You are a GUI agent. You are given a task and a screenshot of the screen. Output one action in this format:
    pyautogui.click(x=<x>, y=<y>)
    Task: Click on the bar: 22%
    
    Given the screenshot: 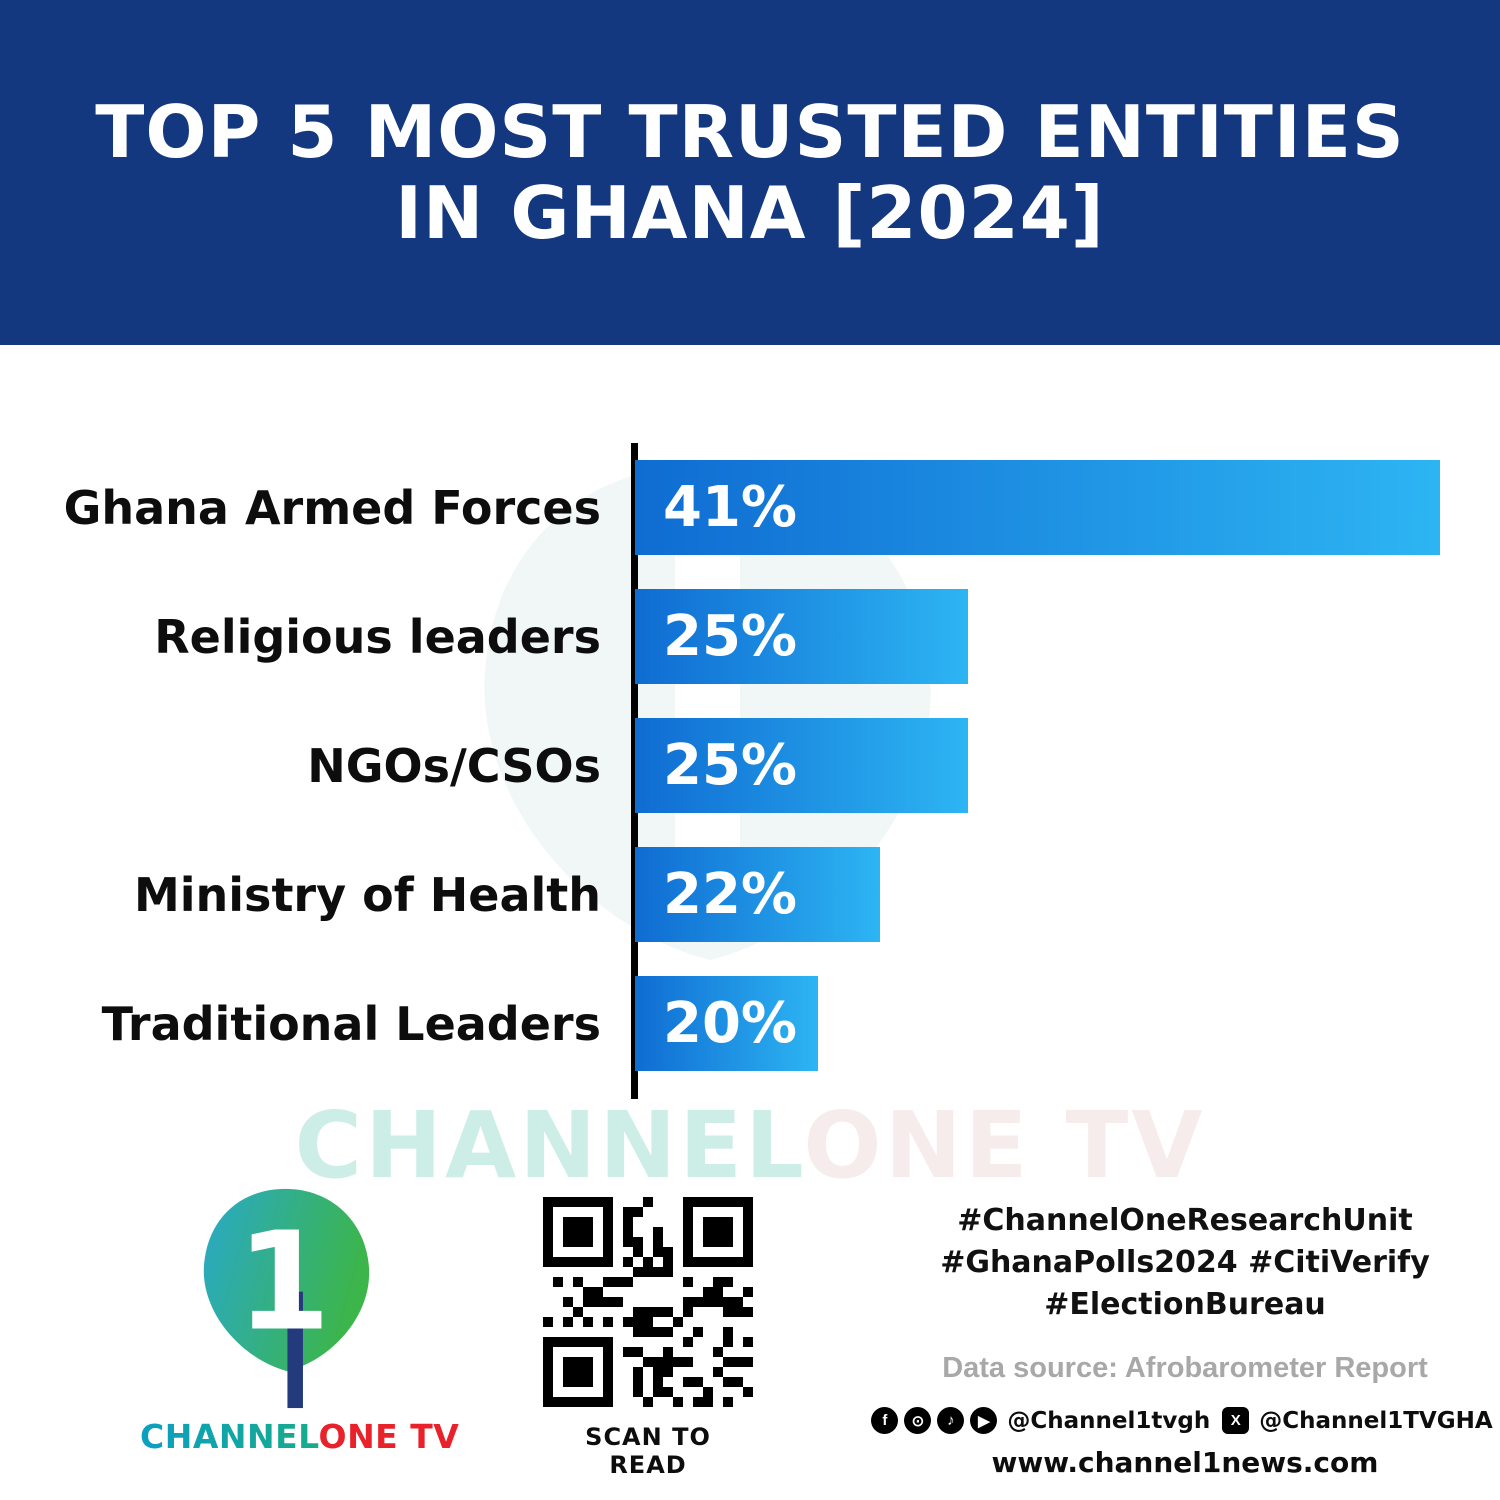 What is the action you would take?
    pyautogui.click(x=757, y=894)
    